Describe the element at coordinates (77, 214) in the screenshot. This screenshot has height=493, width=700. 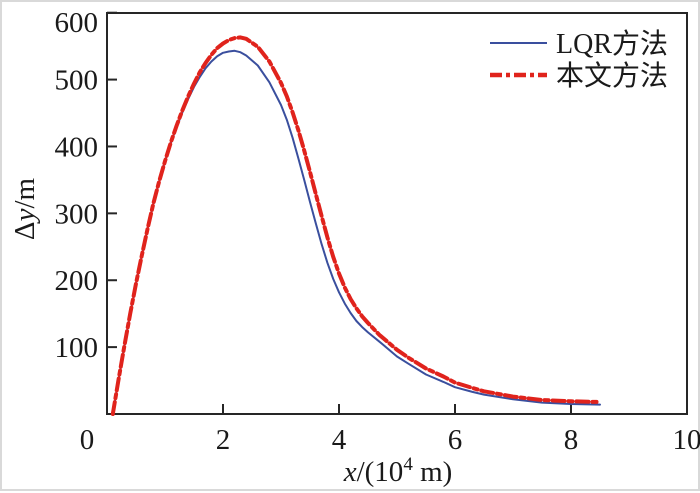
I see `y-tick-label: 300` at that location.